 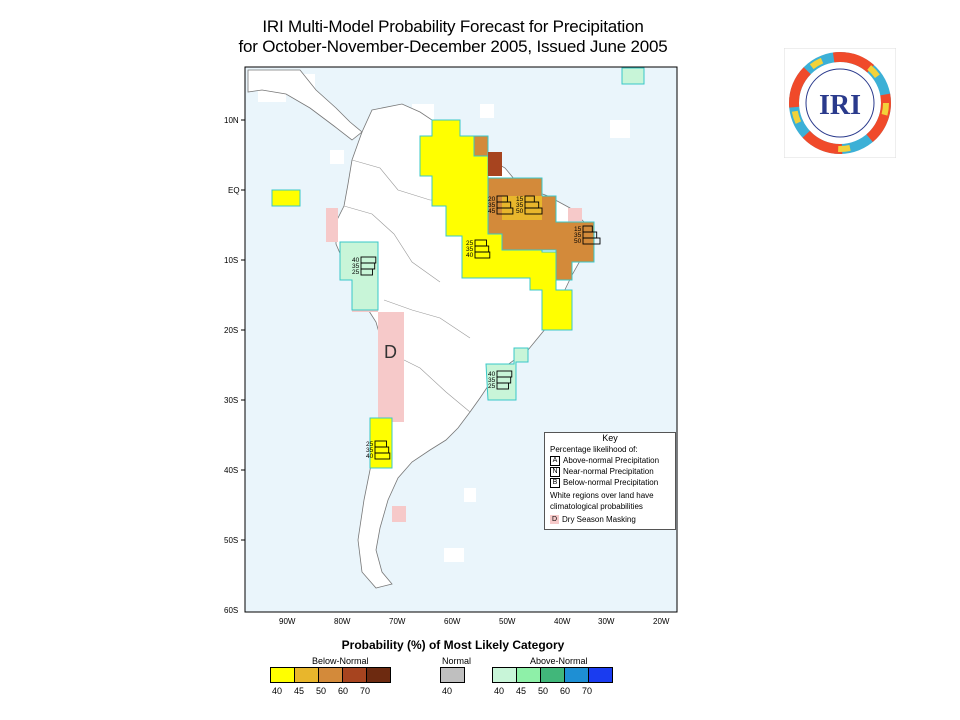 What do you see at coordinates (562, 621) in the screenshot?
I see `svg-text: 40W` at bounding box center [562, 621].